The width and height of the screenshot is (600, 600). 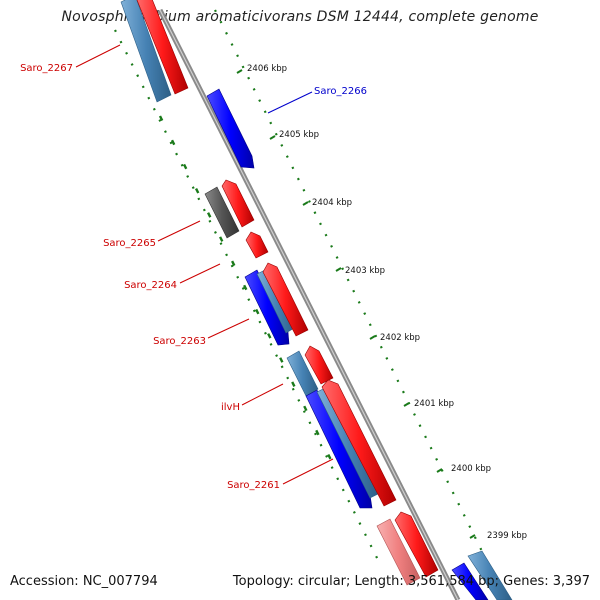 I want to click on feature-blue-saro2261, so click(x=339, y=449).